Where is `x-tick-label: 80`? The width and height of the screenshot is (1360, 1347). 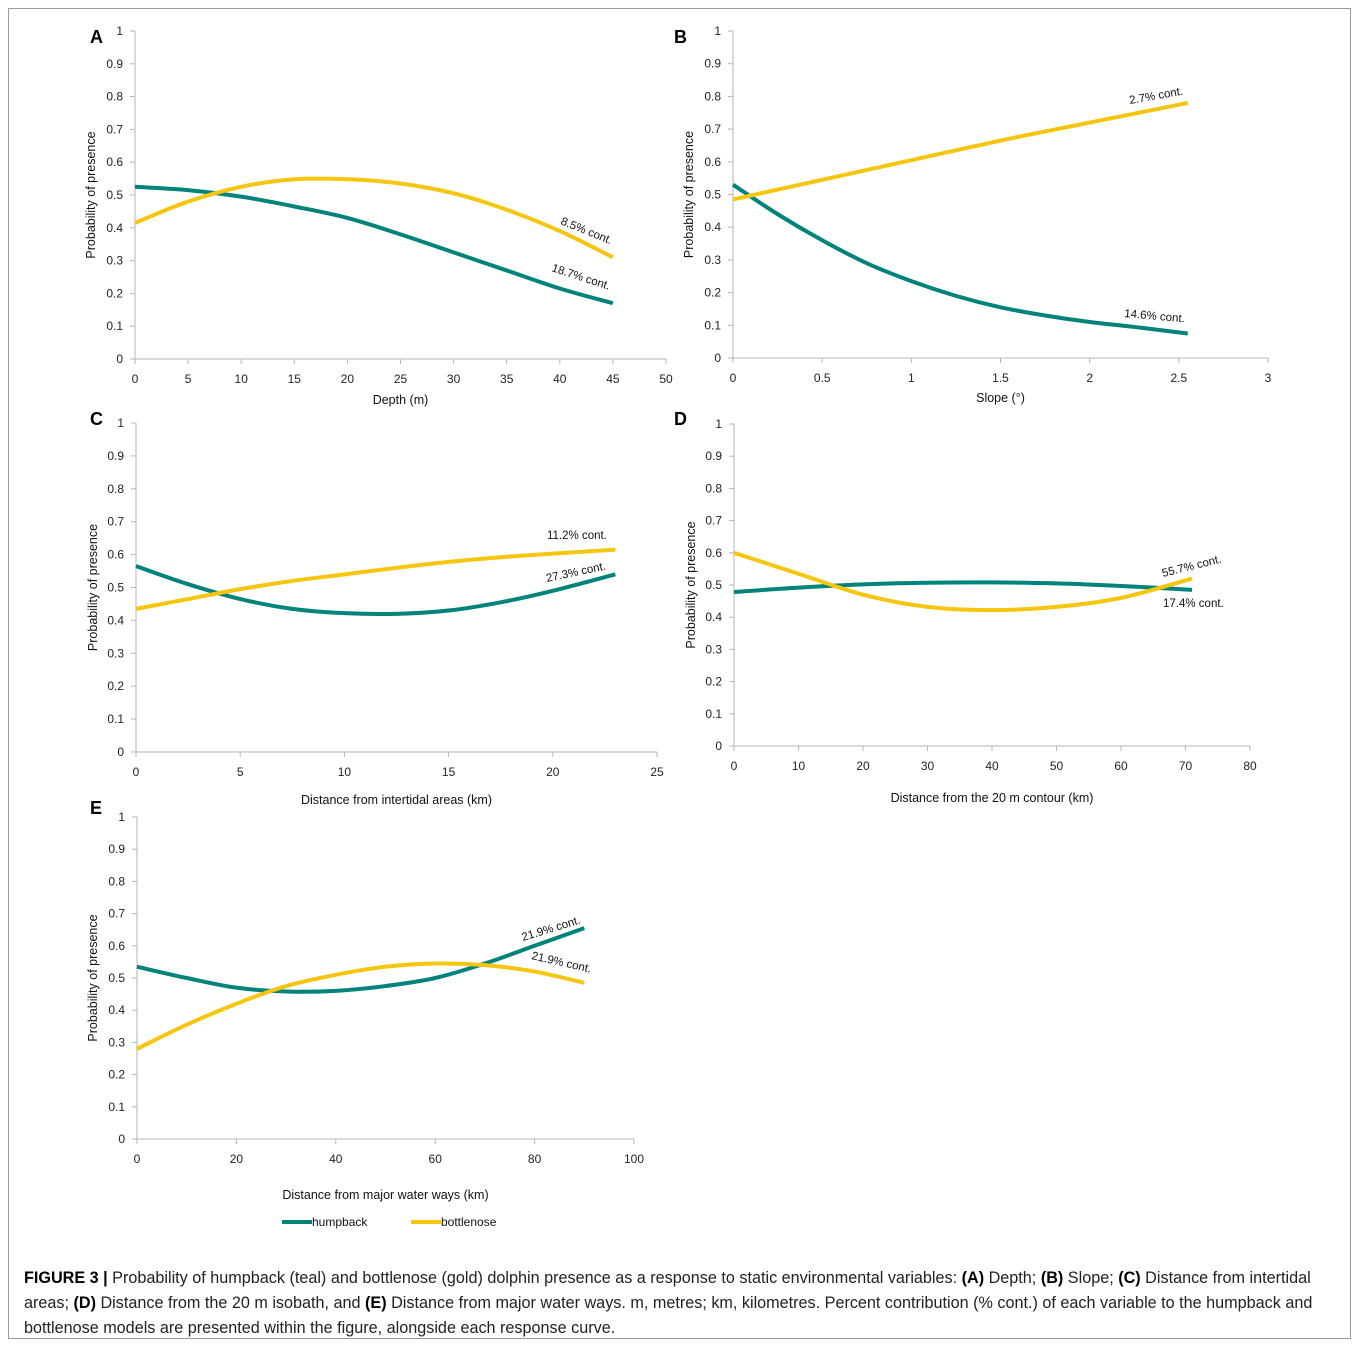
x-tick-label: 80 is located at coordinates (535, 1159).